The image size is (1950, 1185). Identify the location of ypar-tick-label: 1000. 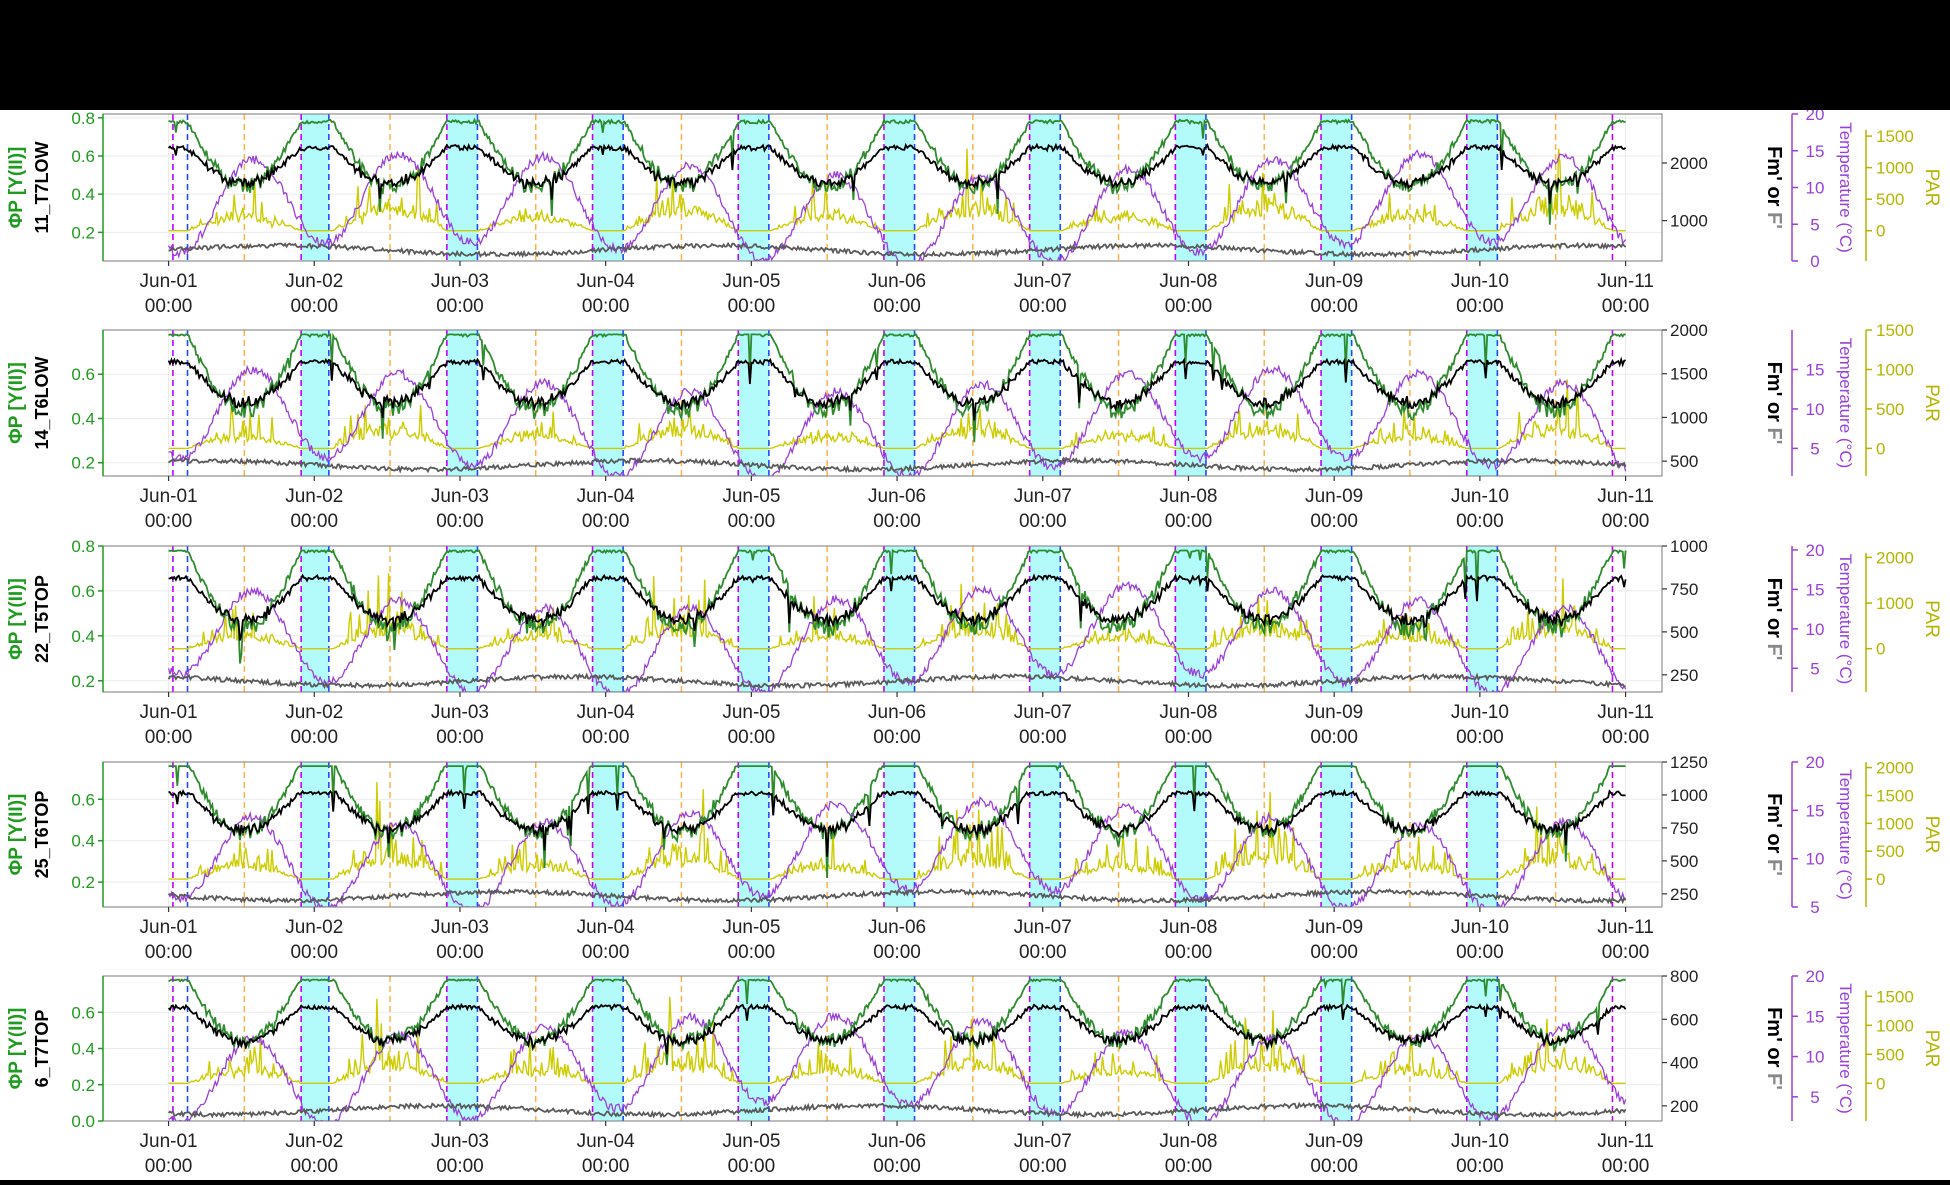
(1895, 168).